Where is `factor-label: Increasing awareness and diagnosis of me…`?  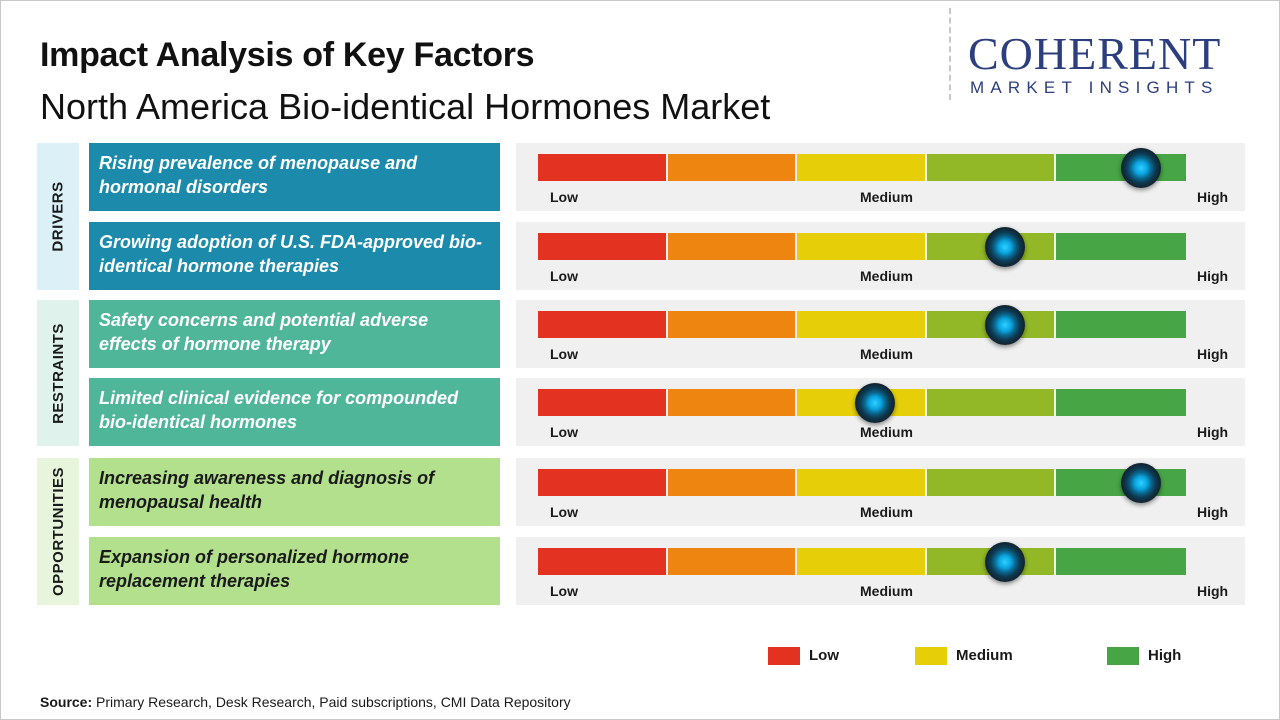
factor-label: Increasing awareness and diagnosis of me… is located at coordinates (294, 492).